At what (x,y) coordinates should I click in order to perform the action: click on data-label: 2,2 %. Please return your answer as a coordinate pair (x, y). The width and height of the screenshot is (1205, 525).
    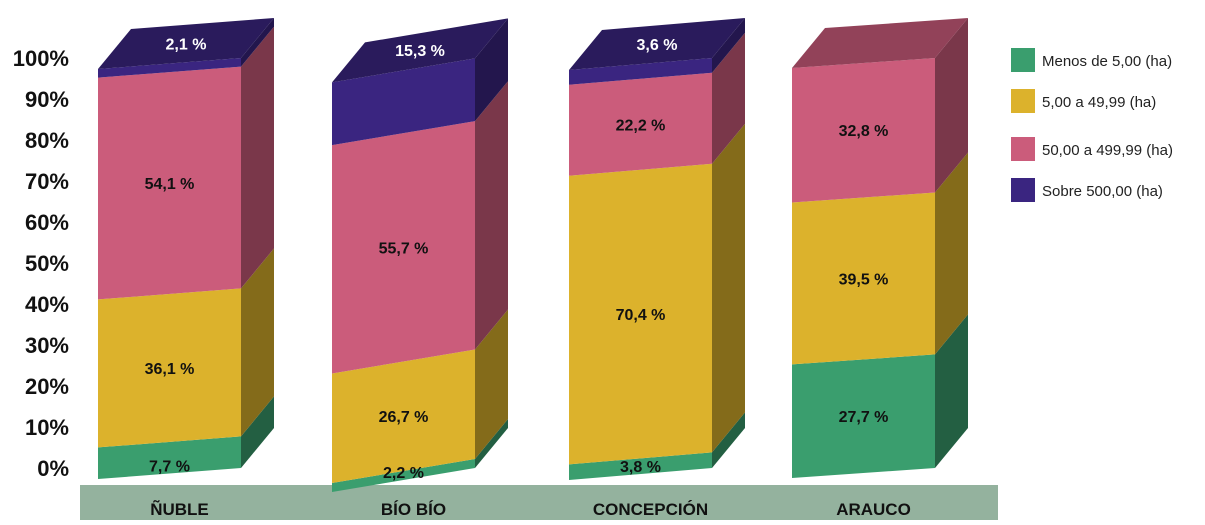
    Looking at the image, I should click on (403, 473).